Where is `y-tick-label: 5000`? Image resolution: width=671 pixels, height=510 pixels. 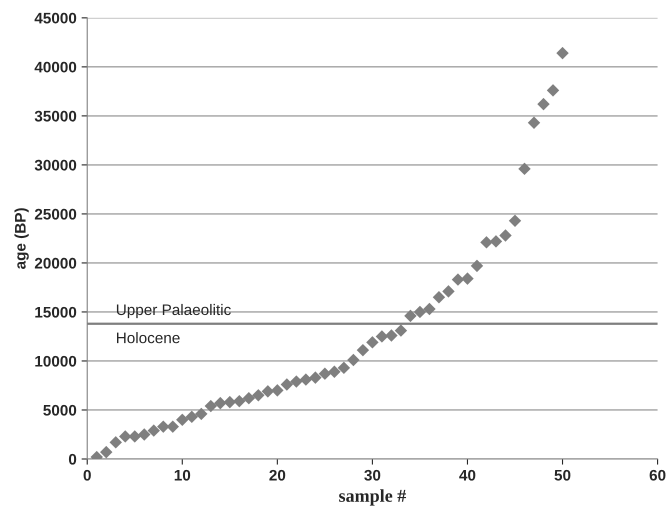
y-tick-label: 5000 is located at coordinates (59, 410).